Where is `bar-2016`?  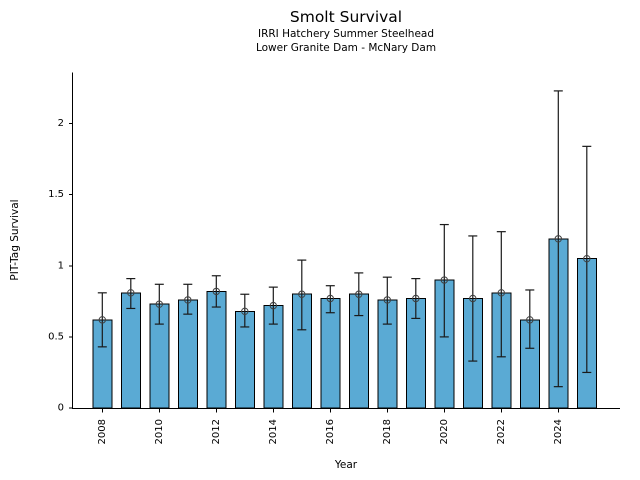
bar-2016 is located at coordinates (330, 353).